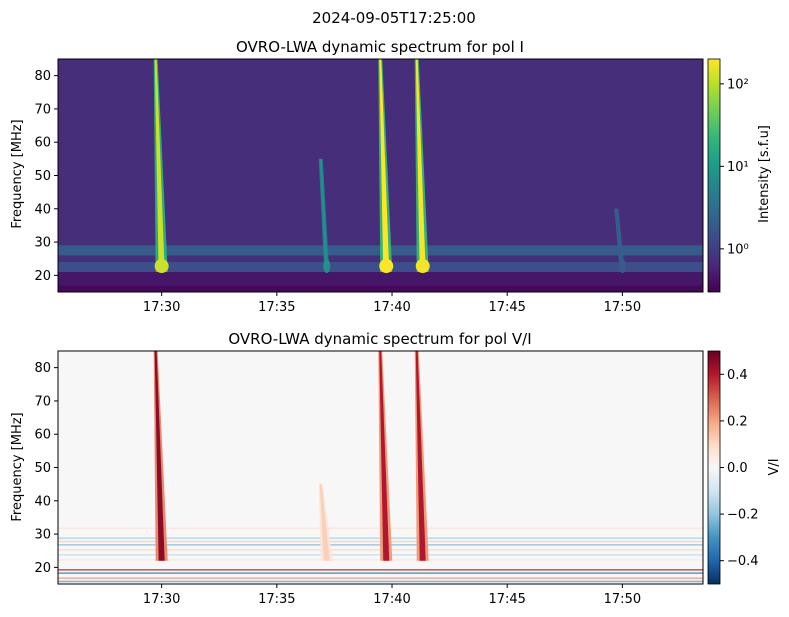 The height and width of the screenshot is (617, 789). I want to click on colorbar-tick-label: −0.2, so click(743, 515).